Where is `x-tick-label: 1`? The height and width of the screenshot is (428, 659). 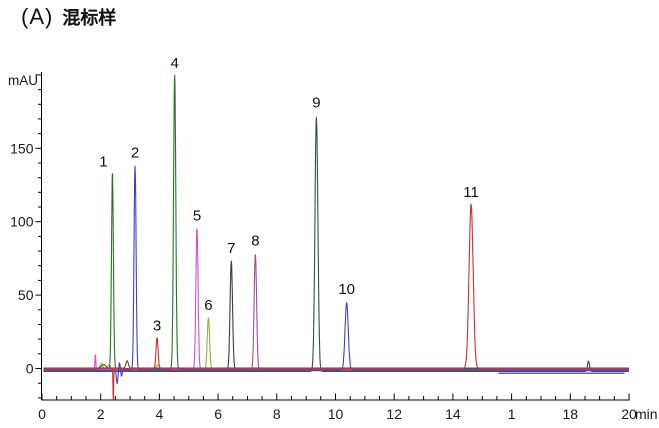 x-tick-label: 1 is located at coordinates (512, 414).